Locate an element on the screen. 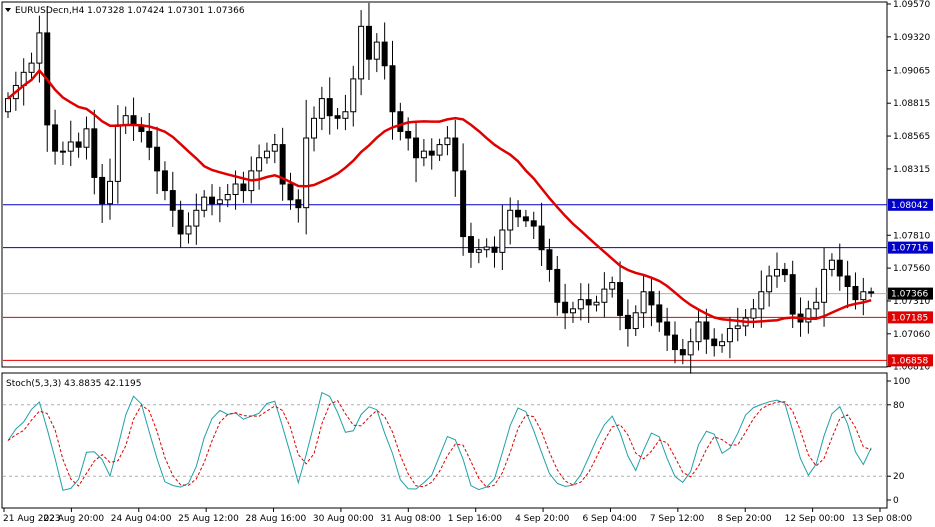 This screenshot has height=527, width=935. time-tick-label: 28 Aug 16:00 is located at coordinates (276, 519).